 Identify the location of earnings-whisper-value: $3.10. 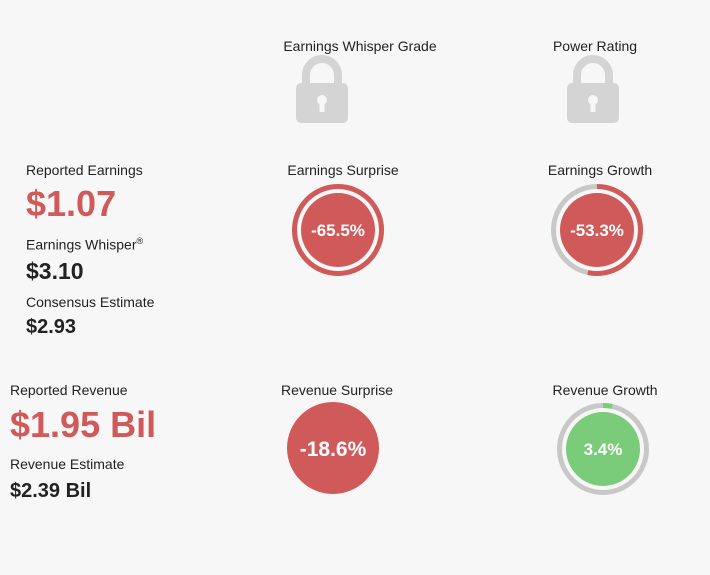
(55, 271).